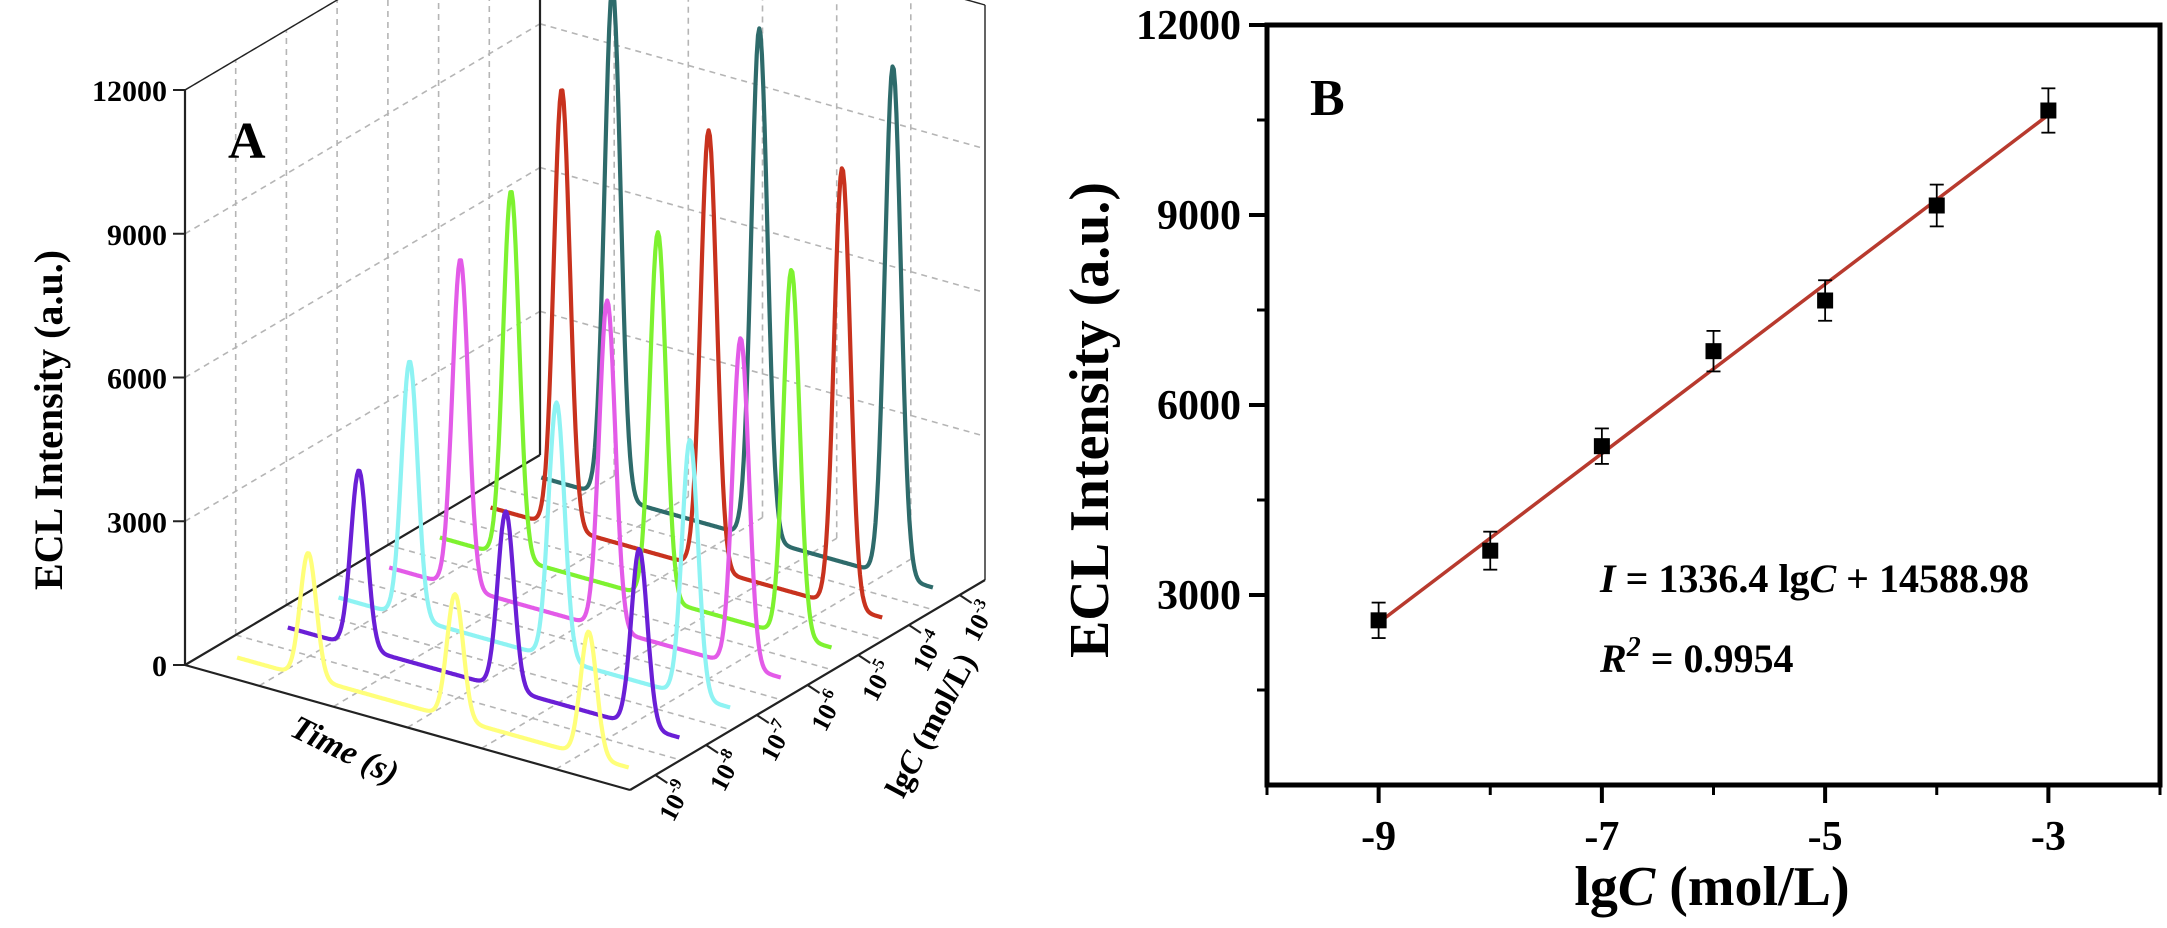 Image resolution: width=2167 pixels, height=928 pixels. Describe the element at coordinates (673, 800) in the screenshot. I see `panel-a-depth-tick-label: 10-9` at that location.